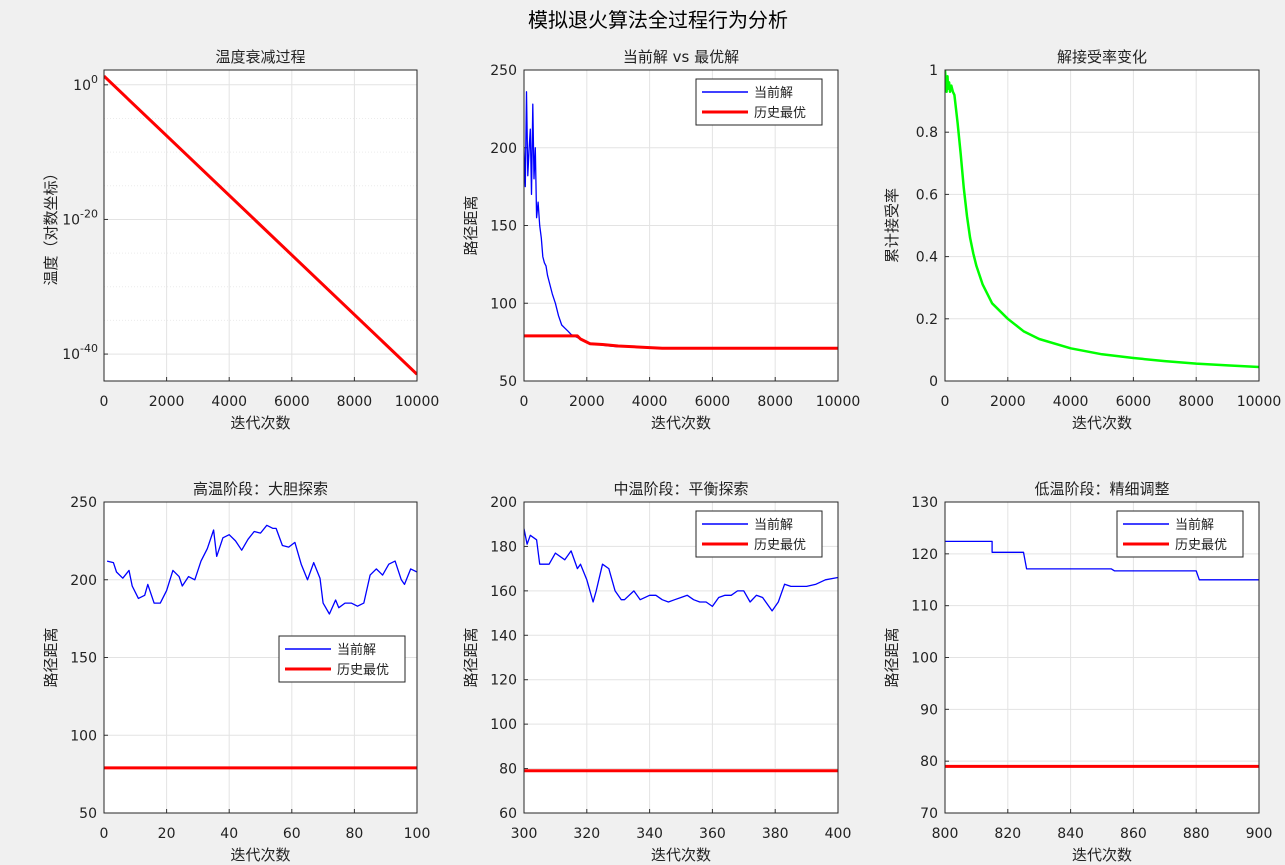 The image size is (1285, 865). Describe the element at coordinates (1102, 57) in the screenshot. I see `subplot-title: 解接受率变化` at that location.